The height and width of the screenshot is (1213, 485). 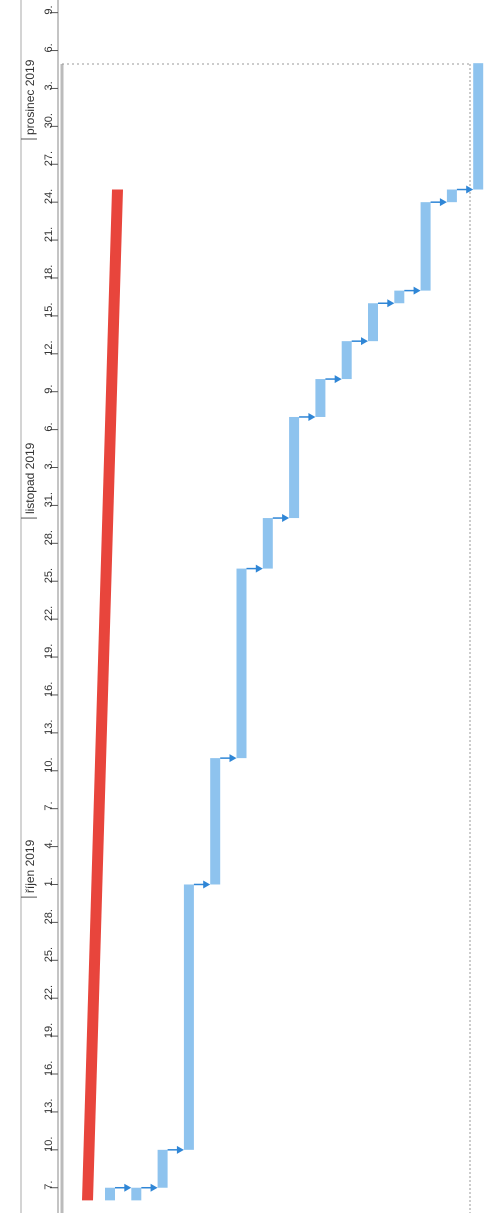 What do you see at coordinates (49, 272) in the screenshot?
I see `x-tick-label: 18.` at bounding box center [49, 272].